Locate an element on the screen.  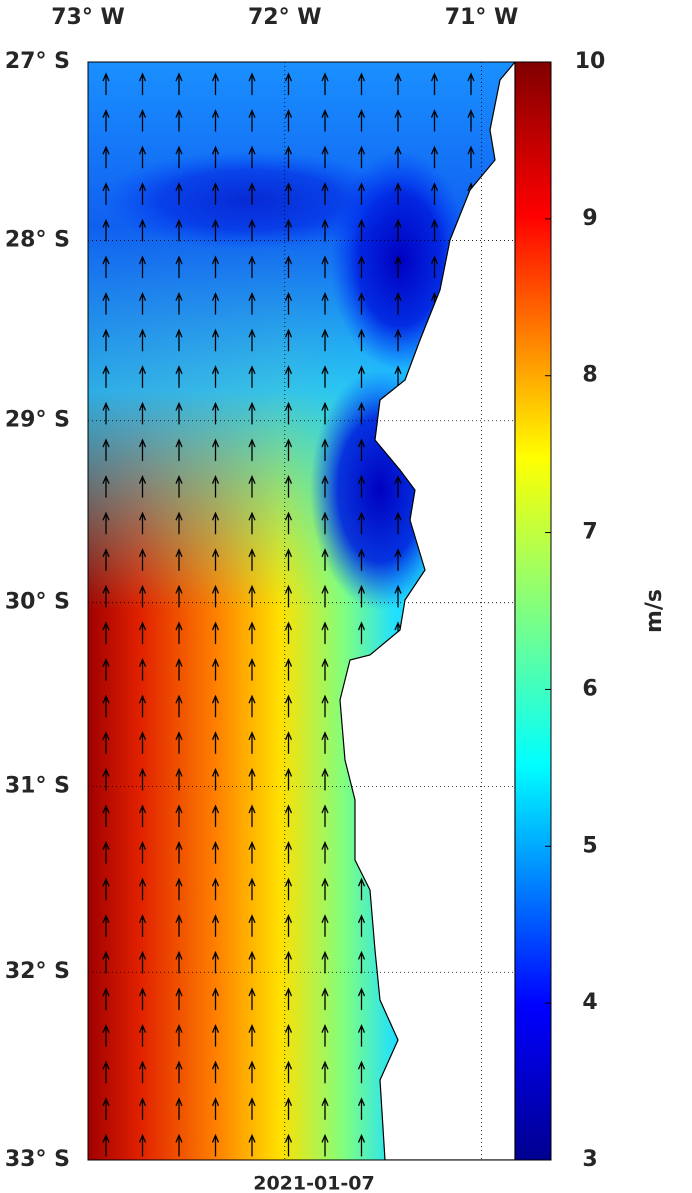
lat-tick-label: 33° S is located at coordinates (37, 1159).